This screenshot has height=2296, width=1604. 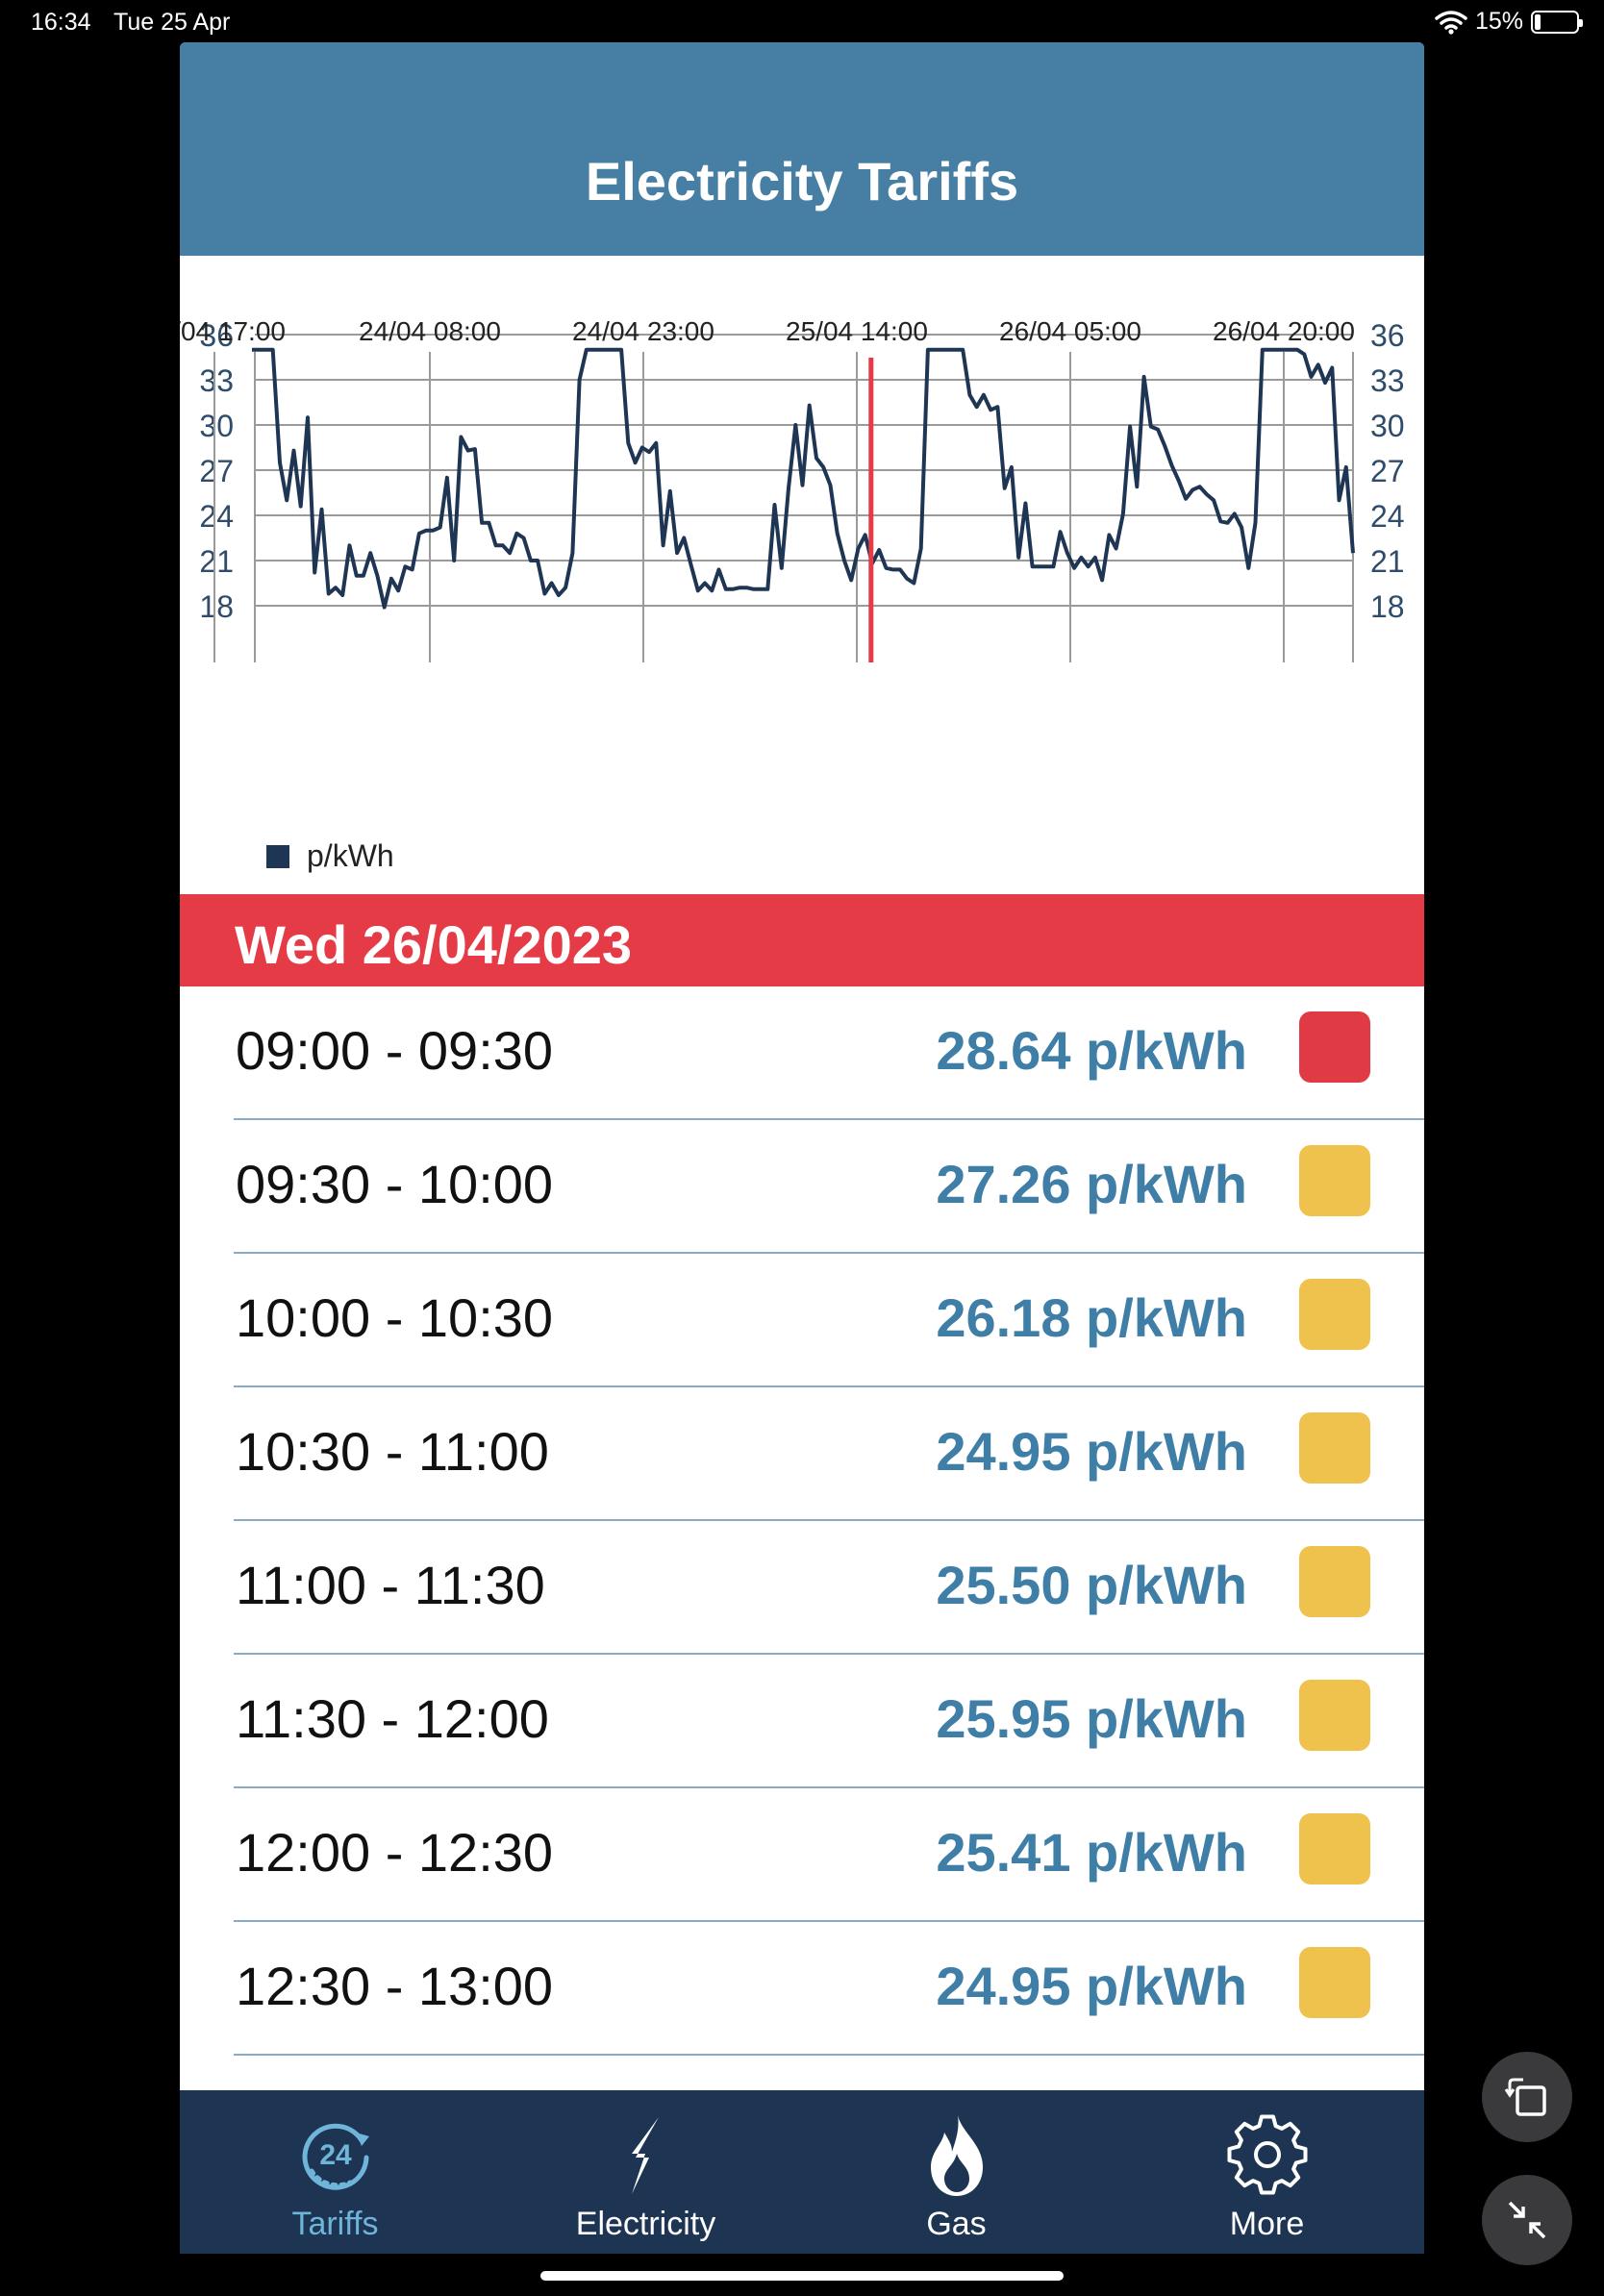 I want to click on tariff-price: 25.50 p/kWh, so click(x=1091, y=1585).